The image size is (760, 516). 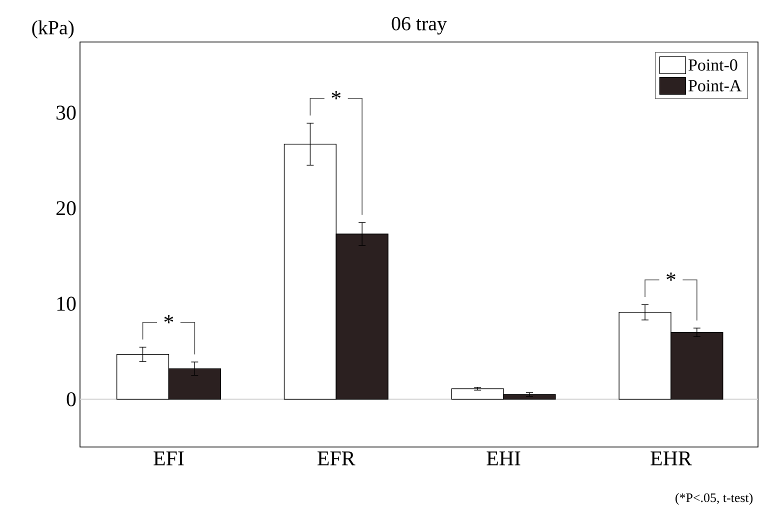 I want to click on y-axis-title: (kPa), so click(x=53, y=29).